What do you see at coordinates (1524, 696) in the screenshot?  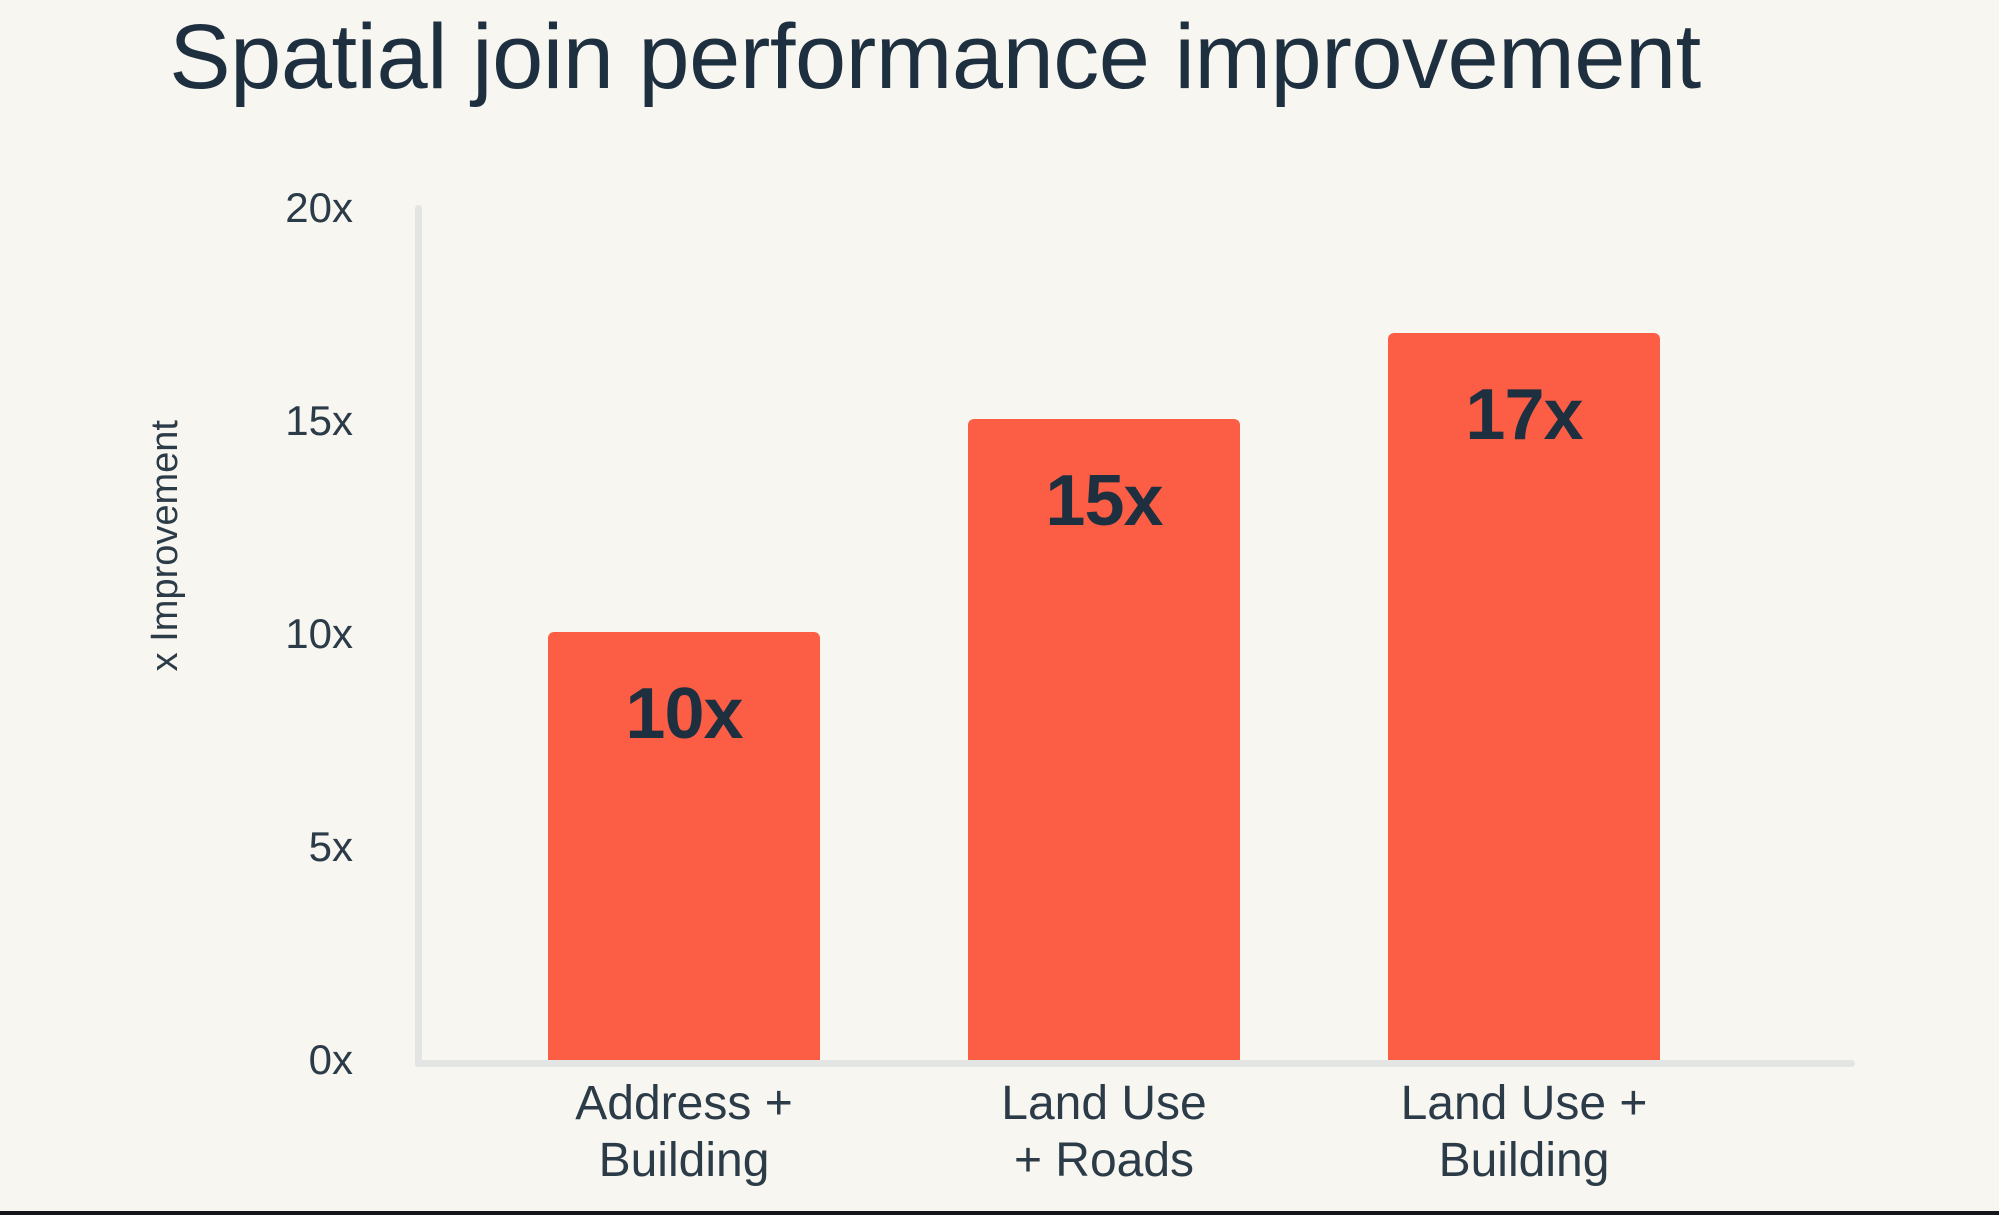 I see `bar-land-use-building: 17x` at bounding box center [1524, 696].